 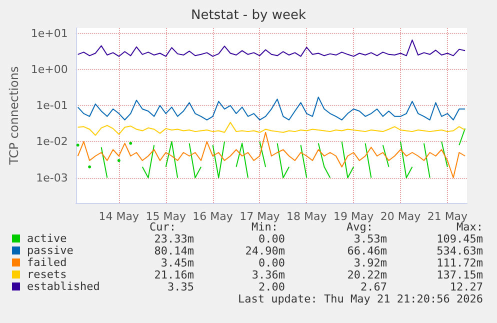 I want to click on text: 24.90m, so click(x=265, y=251).